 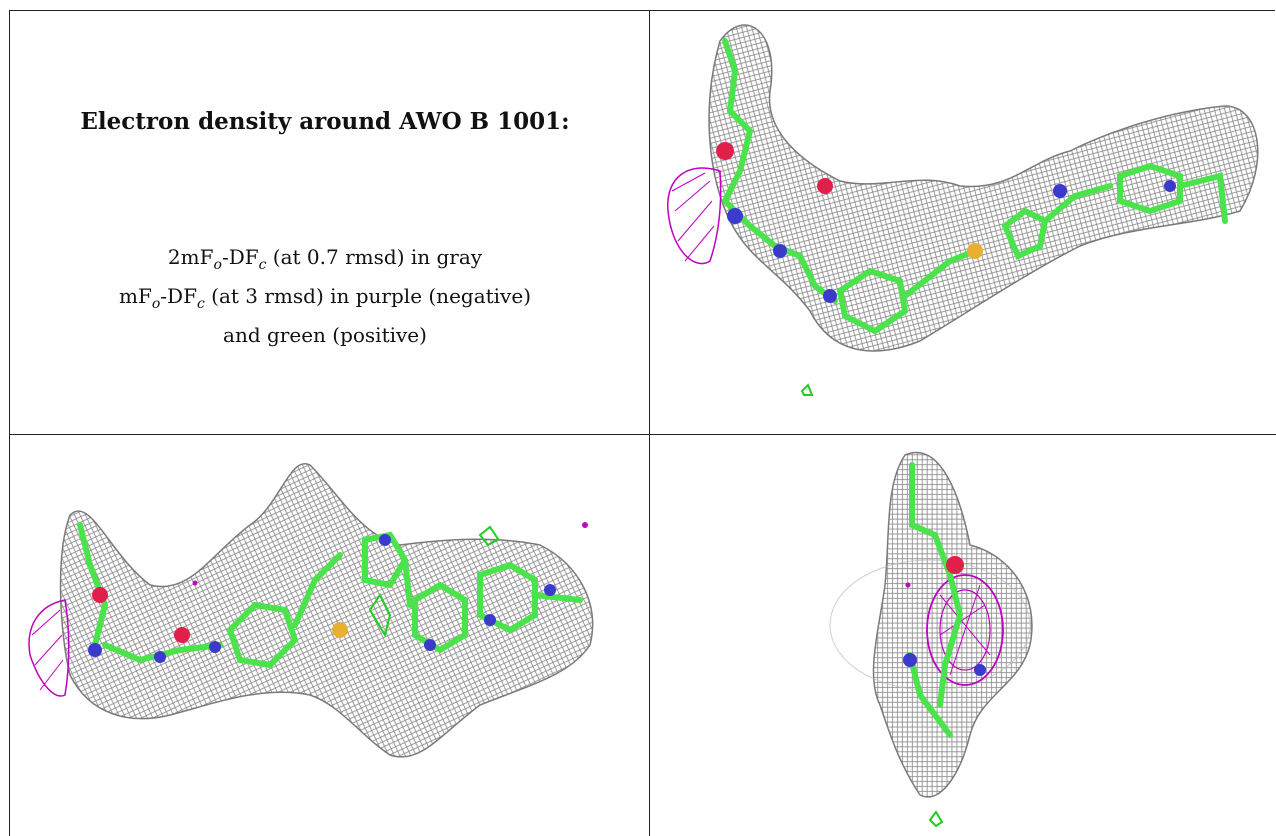 I want to click on ligand-density-view-3-icon, so click(x=931, y=639).